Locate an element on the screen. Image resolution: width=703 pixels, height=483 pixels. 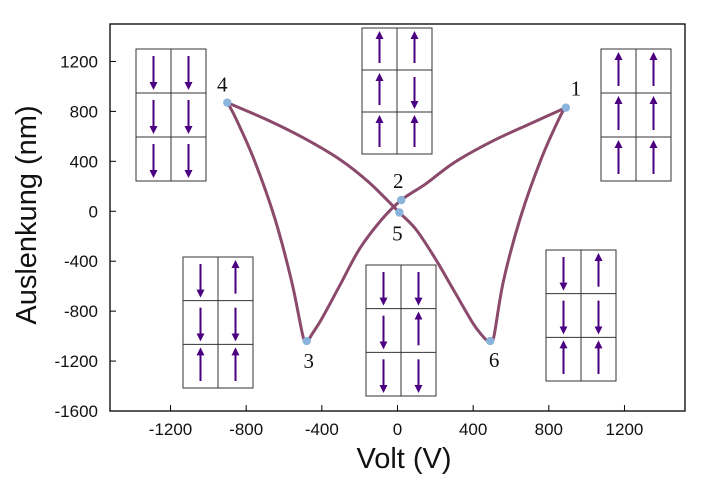
state-label-2: 2 is located at coordinates (398, 181).